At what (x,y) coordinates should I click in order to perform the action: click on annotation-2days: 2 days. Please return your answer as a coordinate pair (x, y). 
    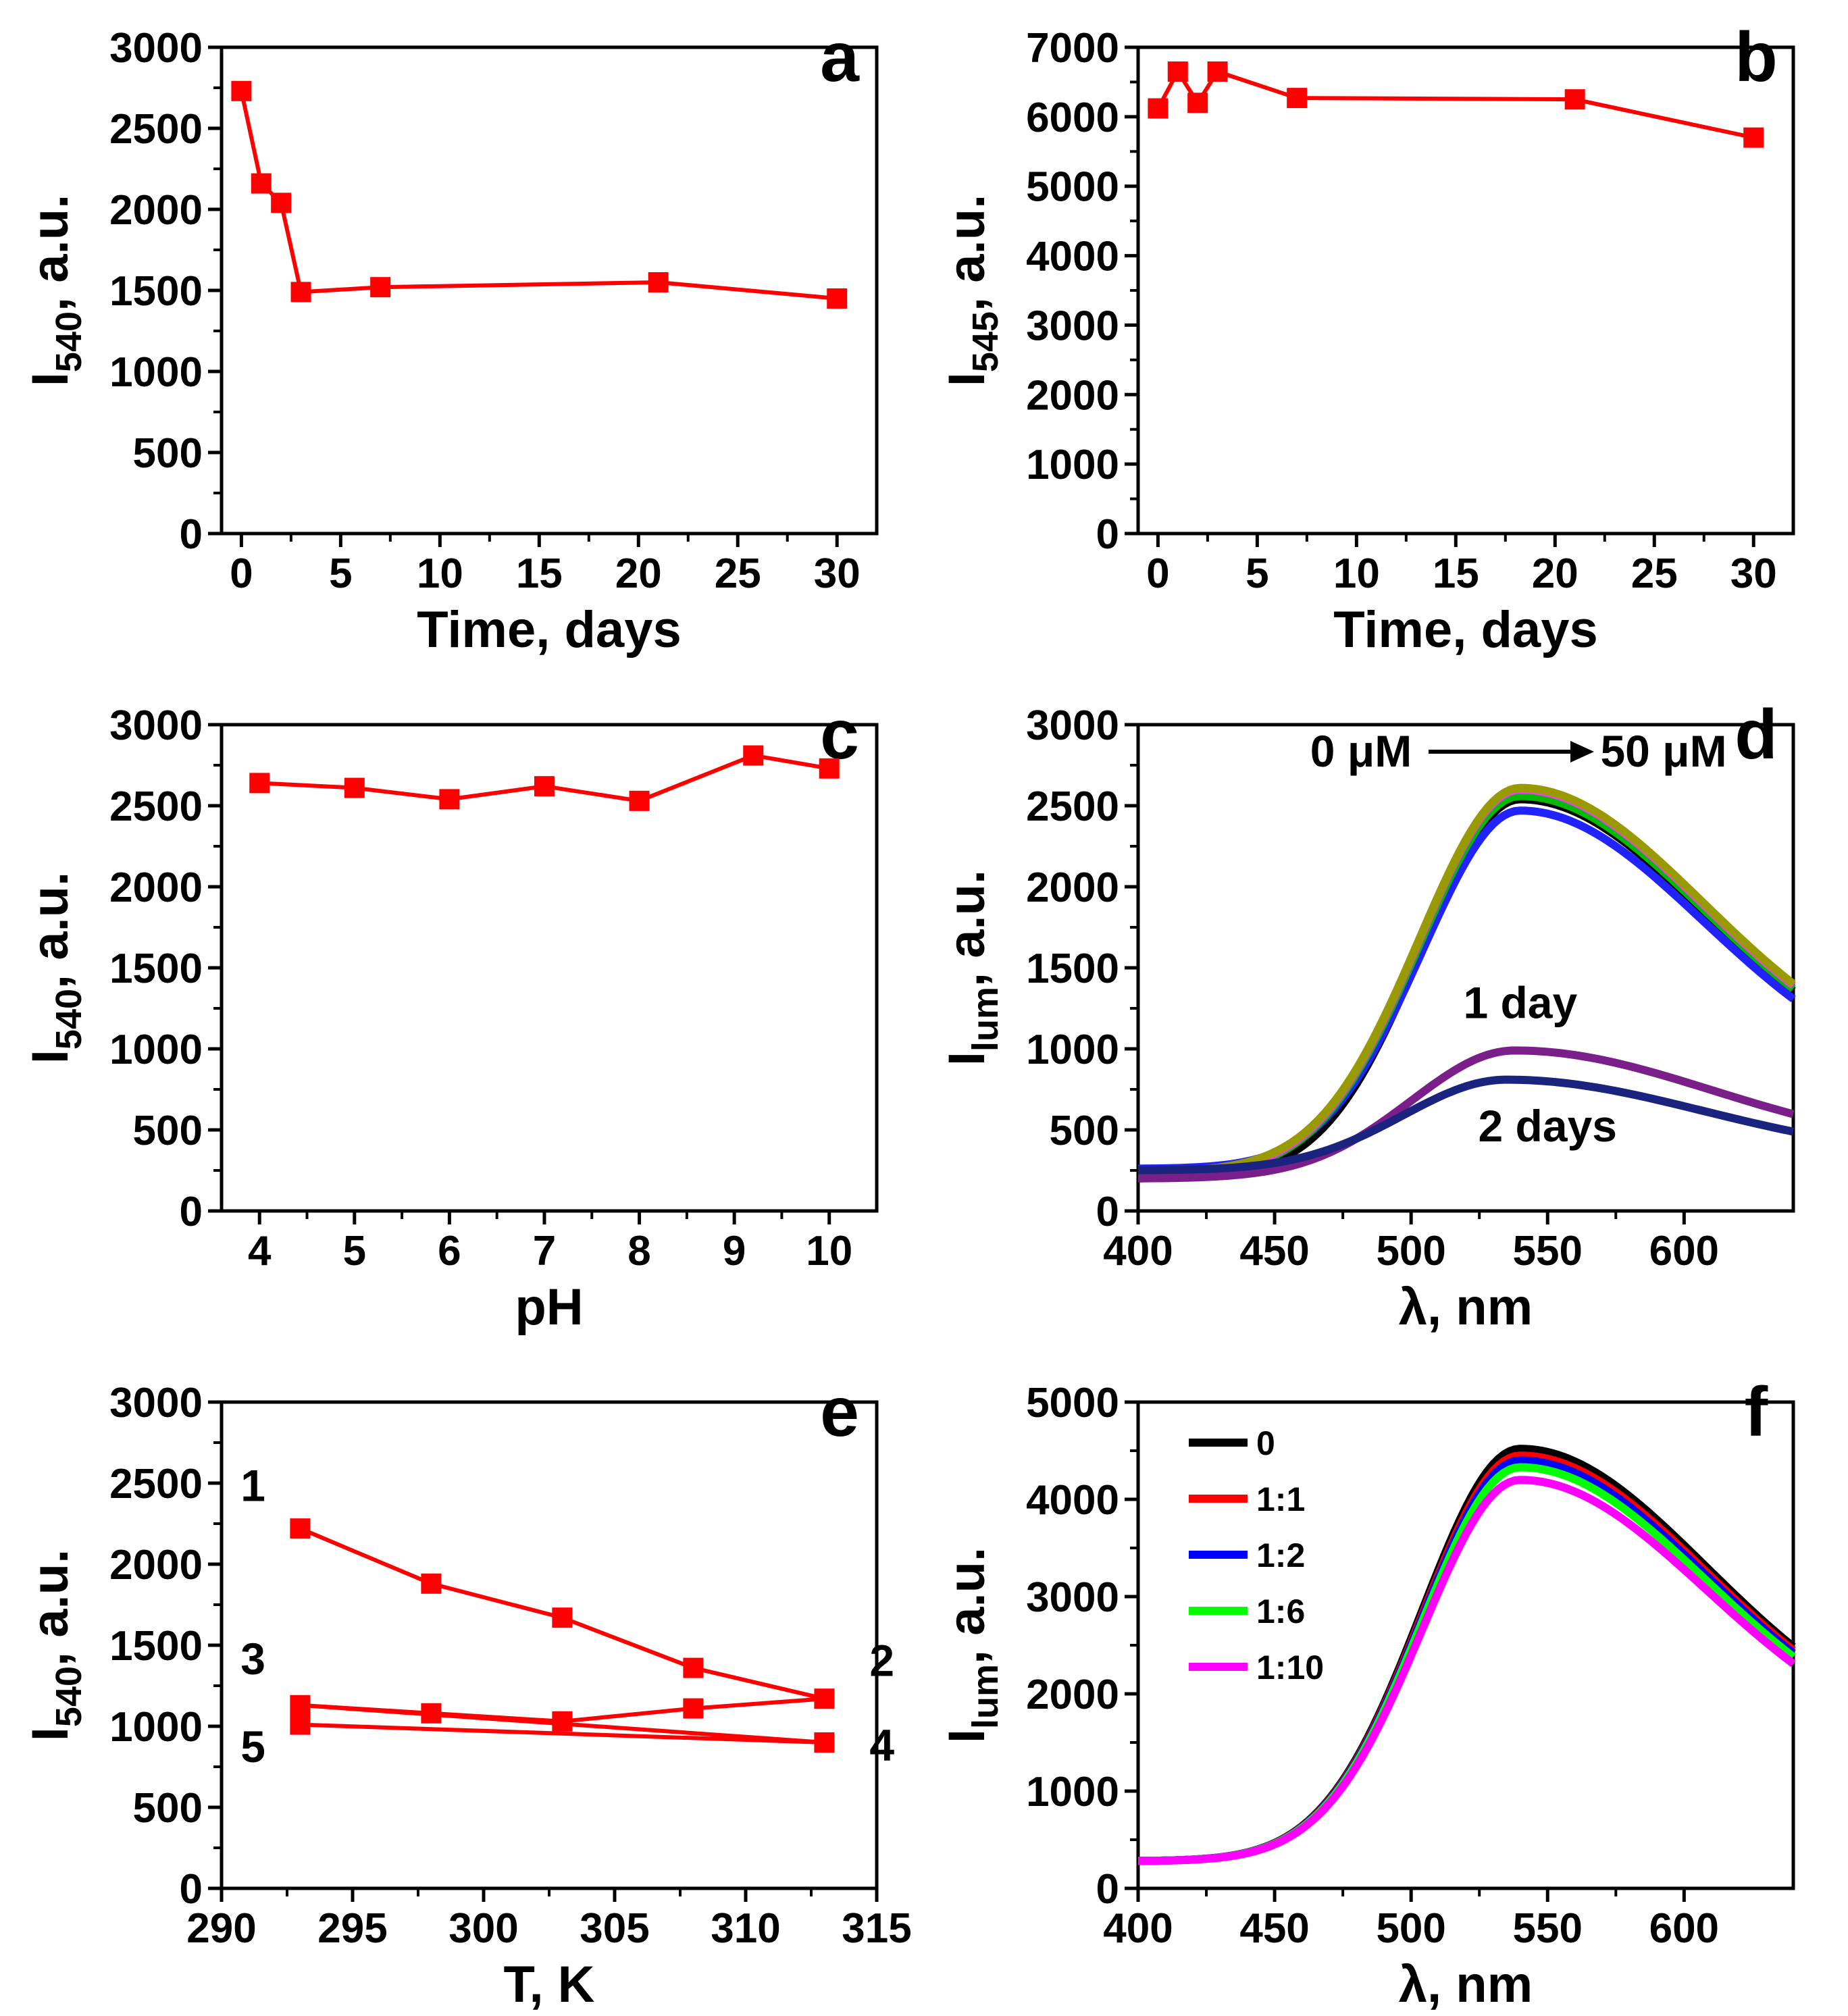
    Looking at the image, I should click on (1548, 1126).